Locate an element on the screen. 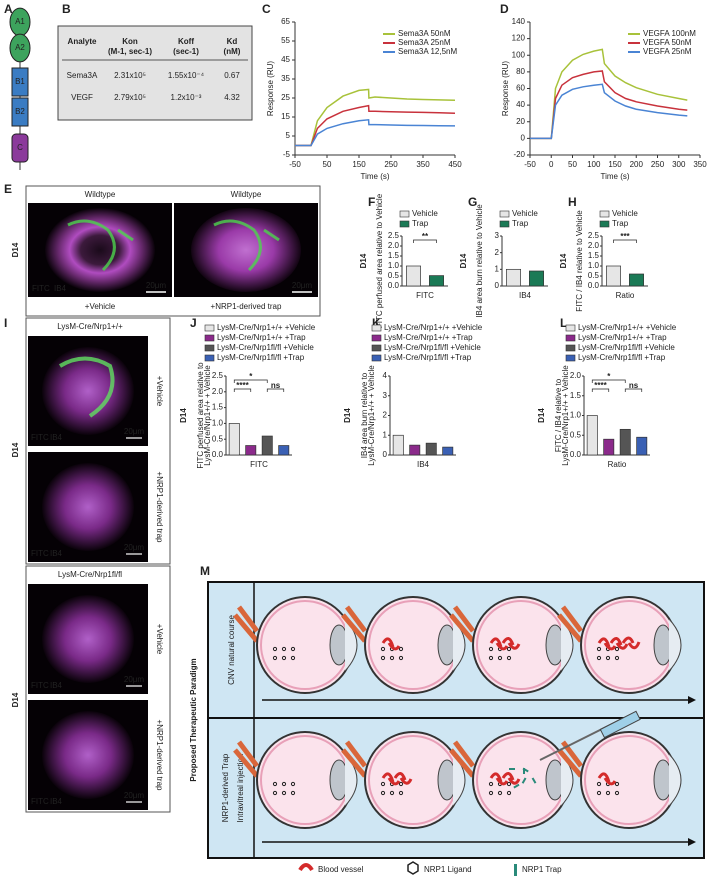  table-header: (M-1, sec-1) is located at coordinates (130, 51).